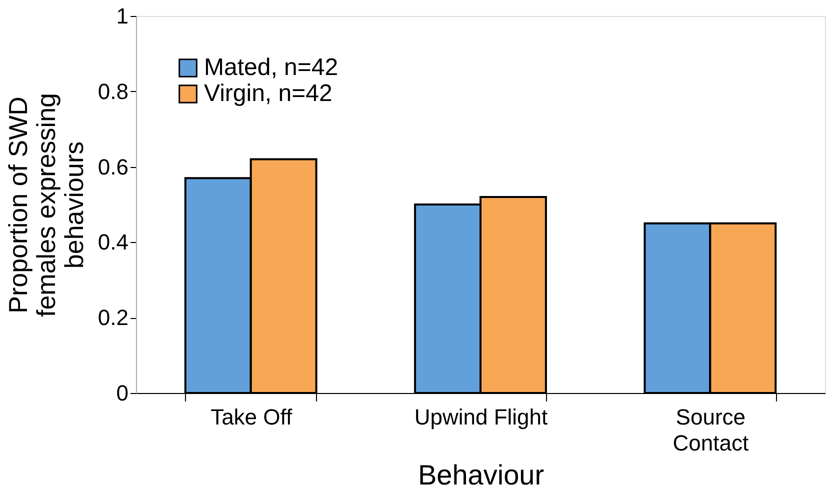 The width and height of the screenshot is (837, 500). I want to click on y-axis-title: Proportion of SWD females expressing behaviours, so click(45, 205).